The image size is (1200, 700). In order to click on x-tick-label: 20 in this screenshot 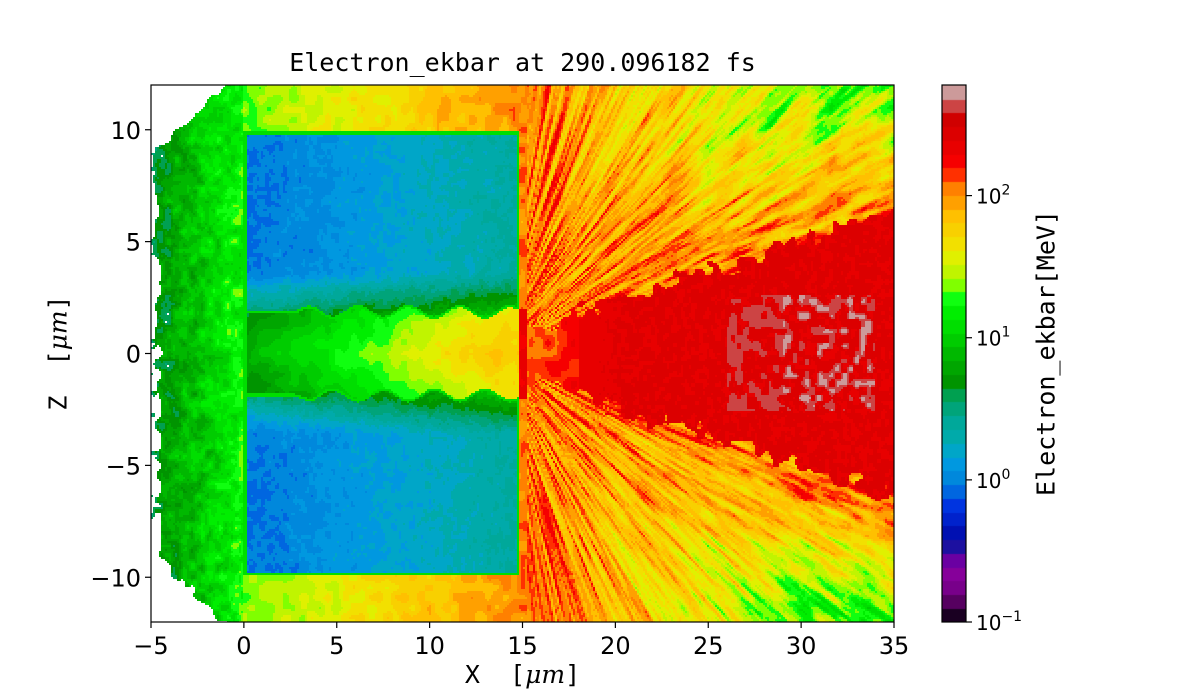, I will do `click(615, 646)`.